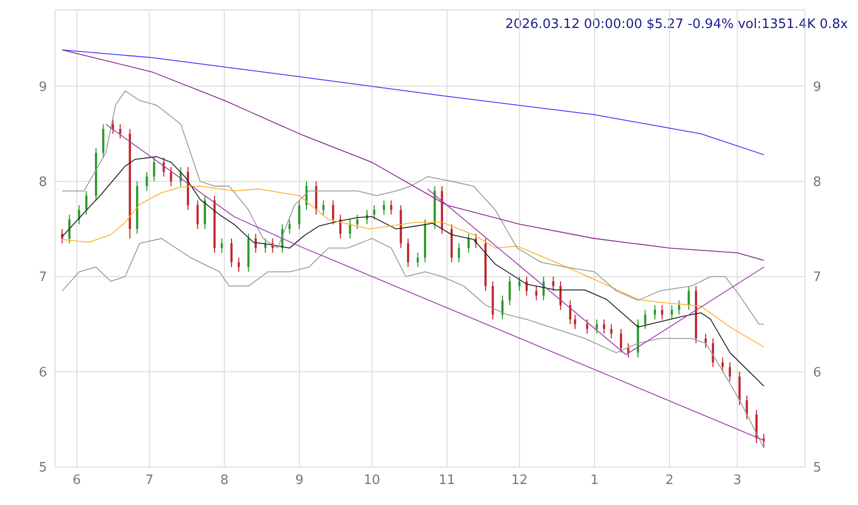 The image size is (858, 505). I want to click on y-tick-label: 9, so click(42, 87).